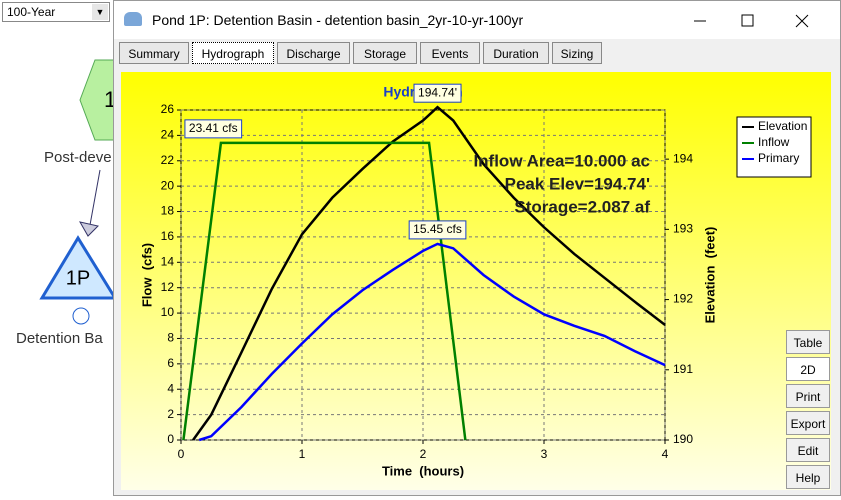  I want to click on maximize, so click(747, 20).